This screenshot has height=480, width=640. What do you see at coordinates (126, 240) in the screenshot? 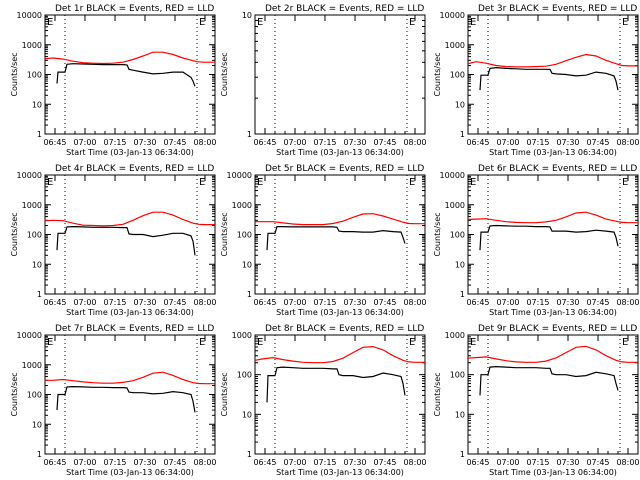
I see `events-series-line` at bounding box center [126, 240].